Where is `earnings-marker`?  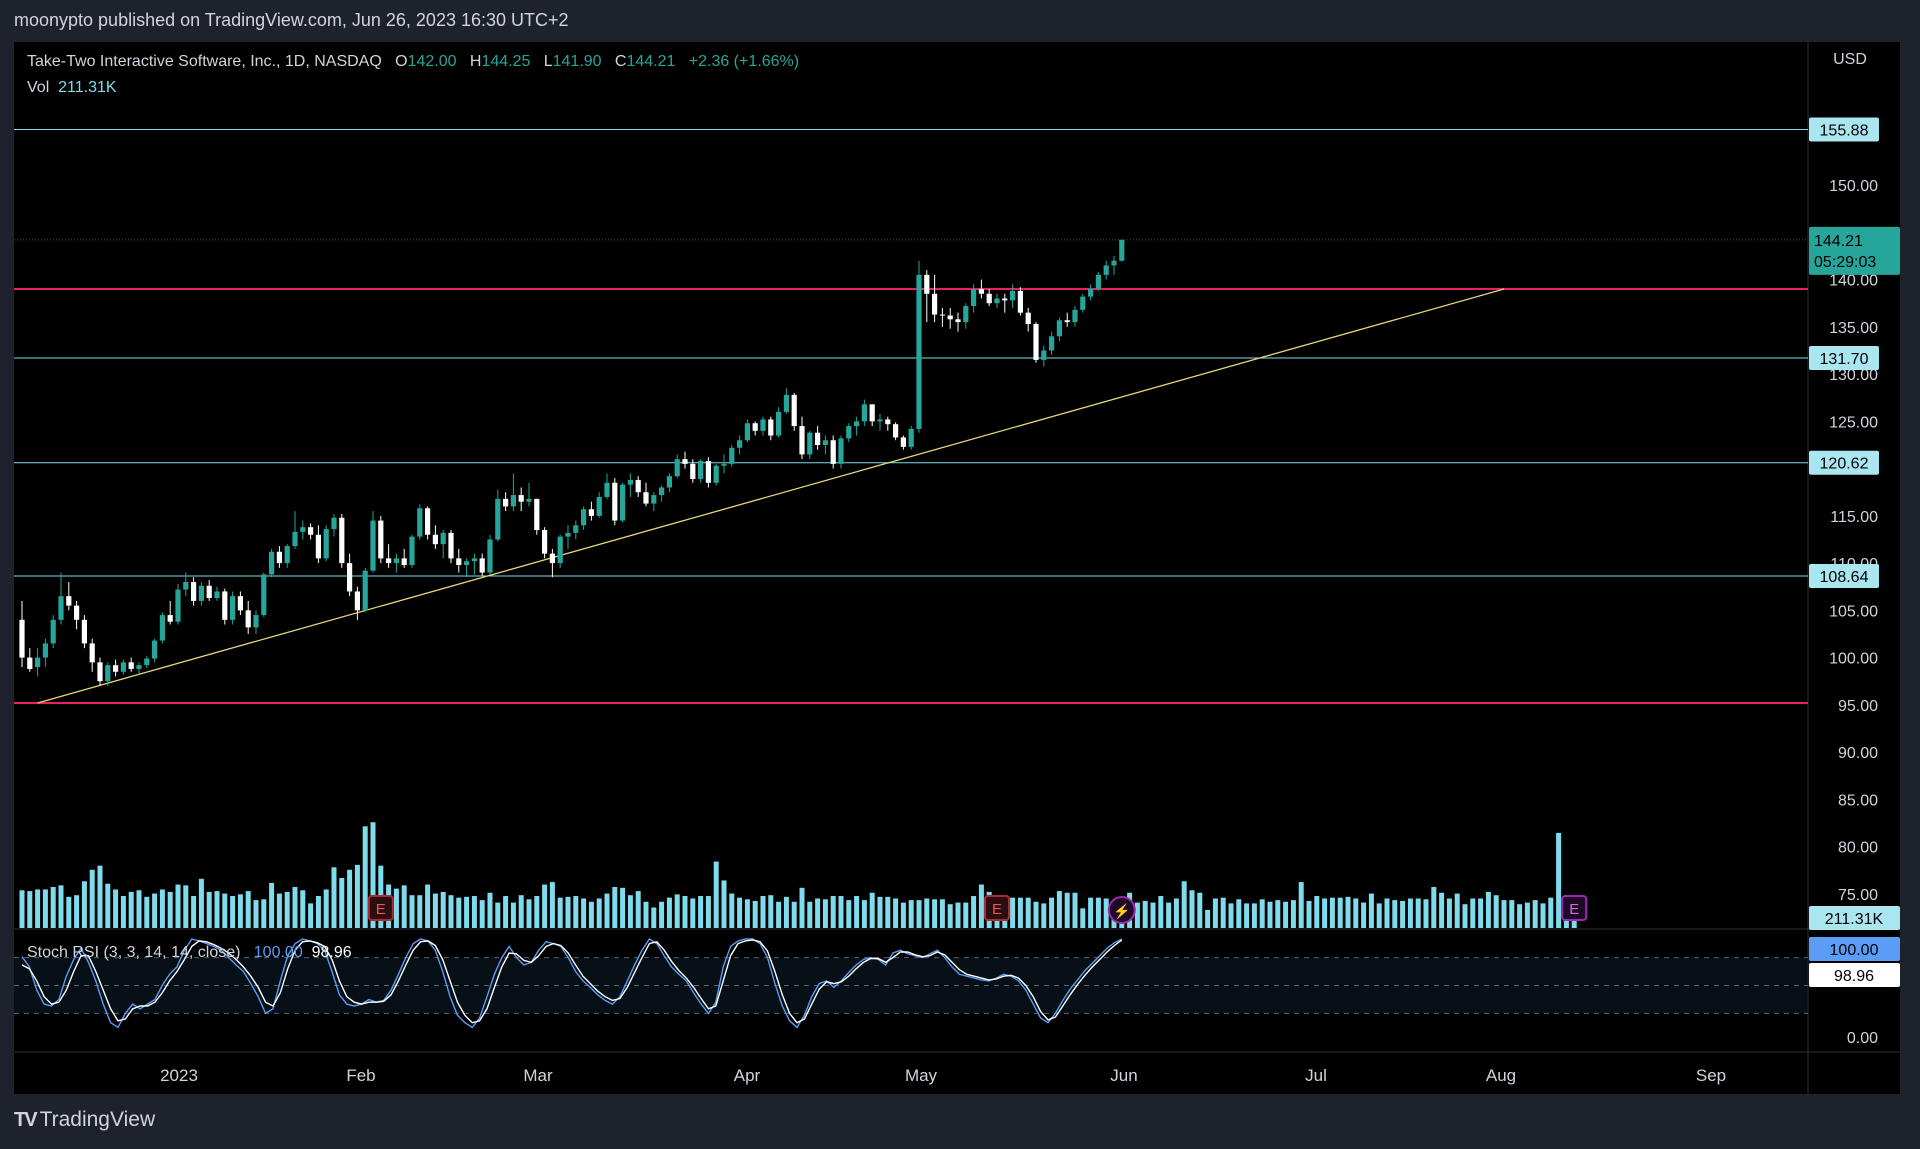 earnings-marker is located at coordinates (1574, 908).